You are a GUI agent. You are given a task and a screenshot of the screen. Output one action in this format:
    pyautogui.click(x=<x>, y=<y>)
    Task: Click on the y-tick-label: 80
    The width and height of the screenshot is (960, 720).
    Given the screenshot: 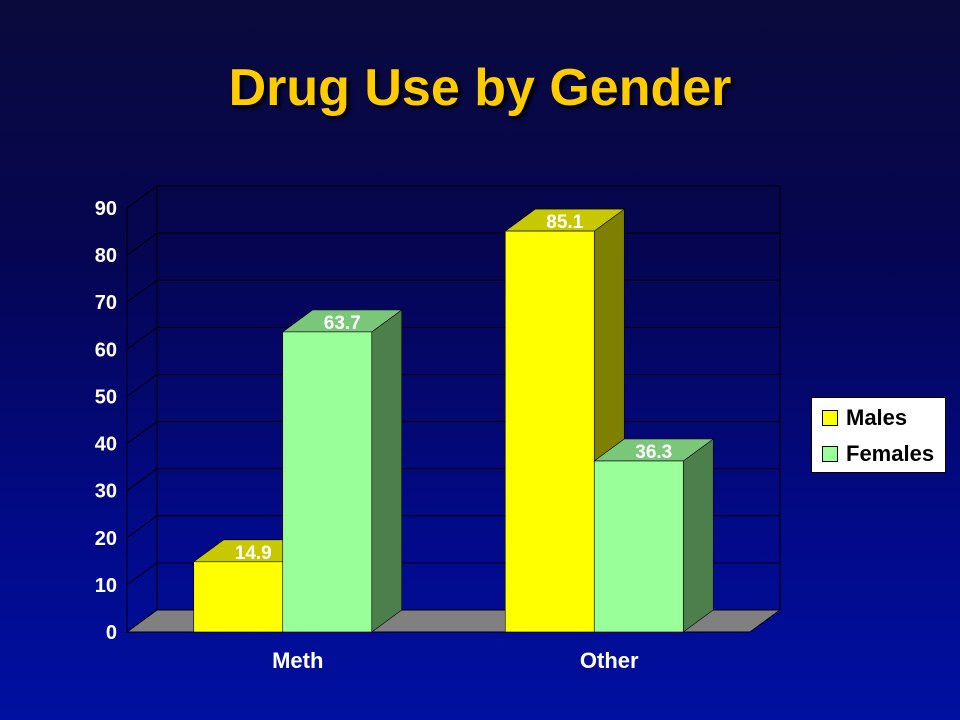 What is the action you would take?
    pyautogui.click(x=106, y=256)
    